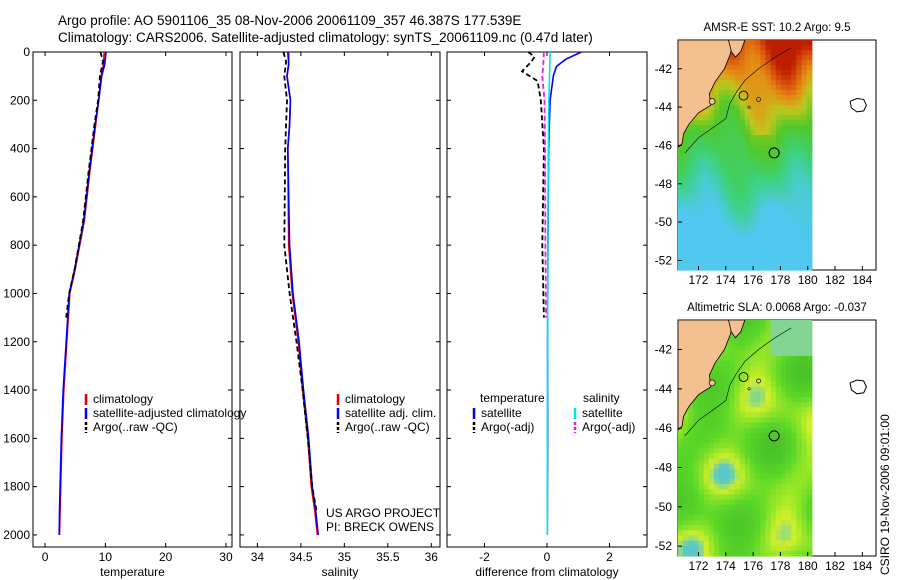 This screenshot has width=900, height=580. I want to click on sla_map-xtick-label: 184, so click(862, 566).